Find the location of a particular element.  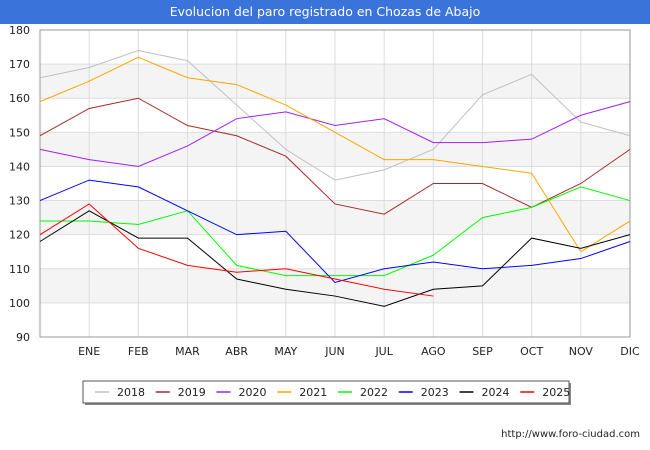

series-line-2025 is located at coordinates (236, 250).